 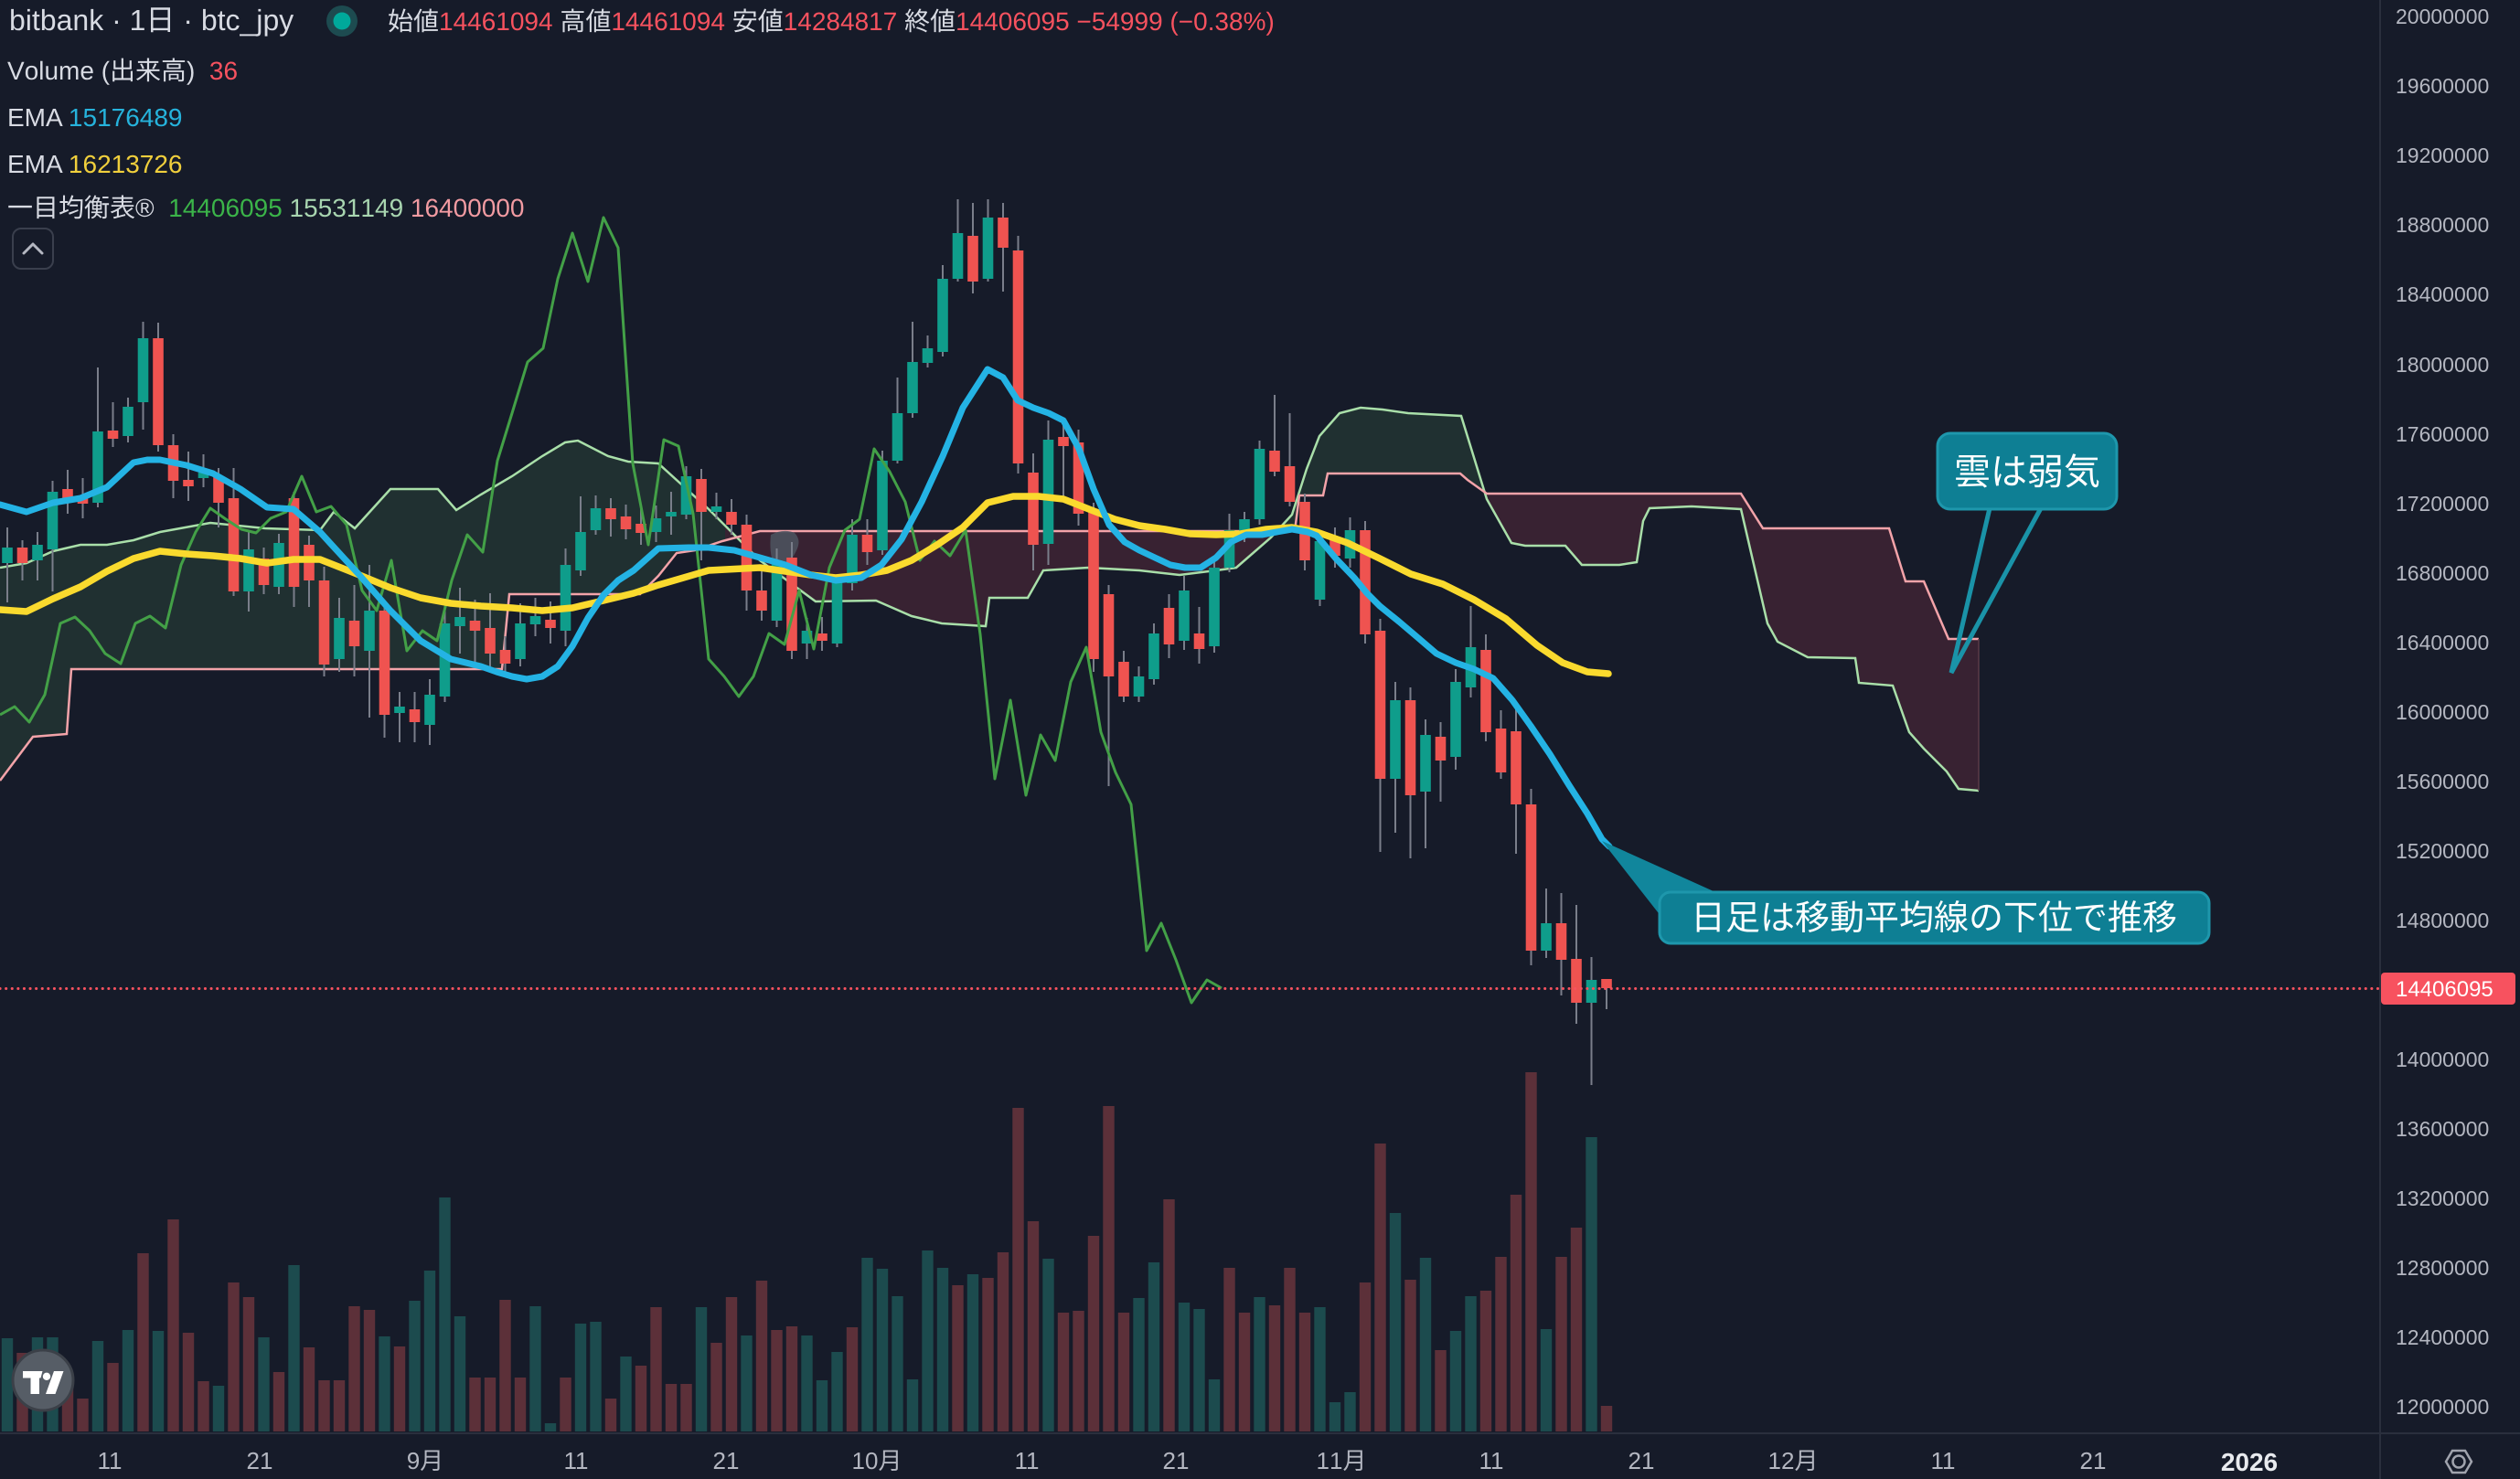 What do you see at coordinates (2442, 434) in the screenshot?
I see `svg-text: 17600000` at bounding box center [2442, 434].